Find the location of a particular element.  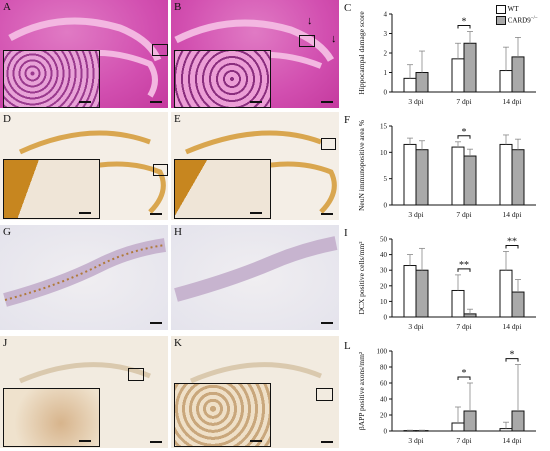

dentate-gyrus-outline is located at coordinates (256, 269).